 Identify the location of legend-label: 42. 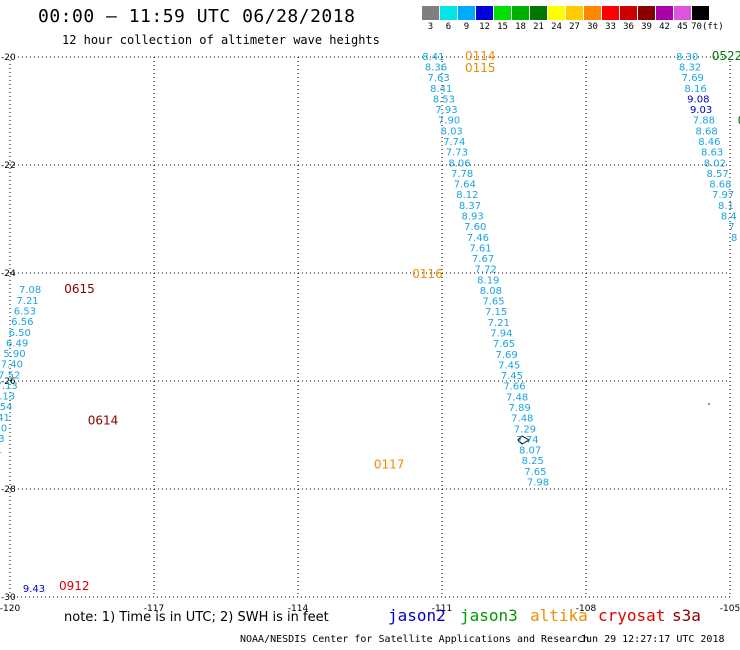
(664, 27).